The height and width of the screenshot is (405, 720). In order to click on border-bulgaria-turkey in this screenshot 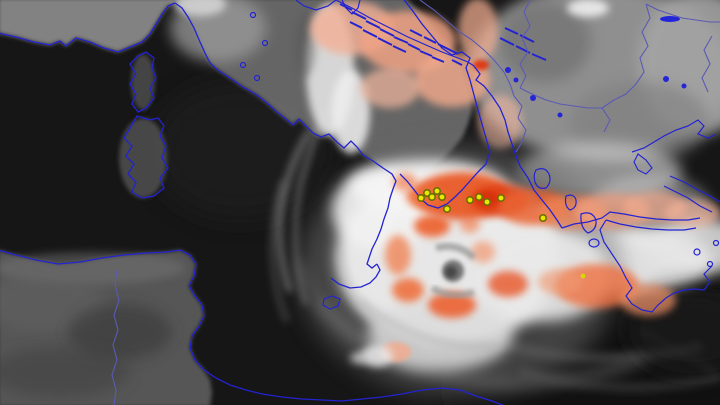, I will do `click(707, 64)`.